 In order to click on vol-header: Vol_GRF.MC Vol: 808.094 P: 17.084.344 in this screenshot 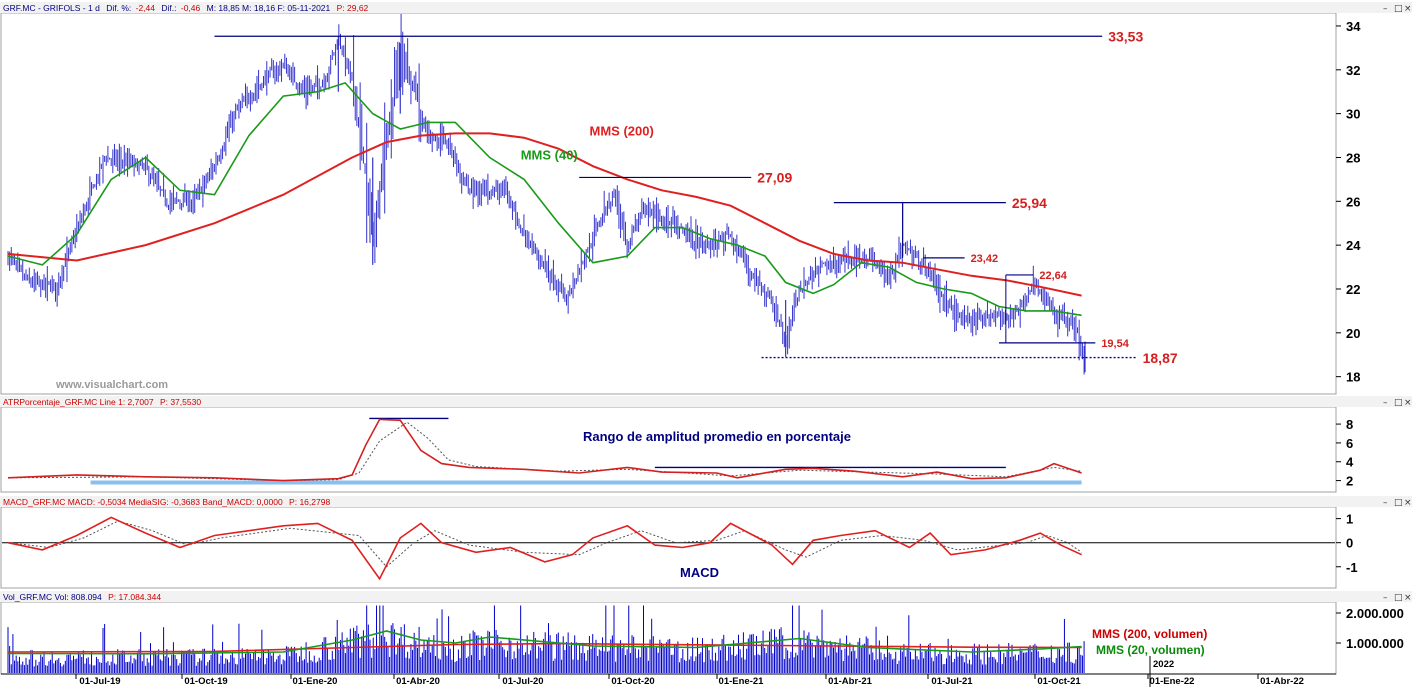, I will do `click(82, 597)`.